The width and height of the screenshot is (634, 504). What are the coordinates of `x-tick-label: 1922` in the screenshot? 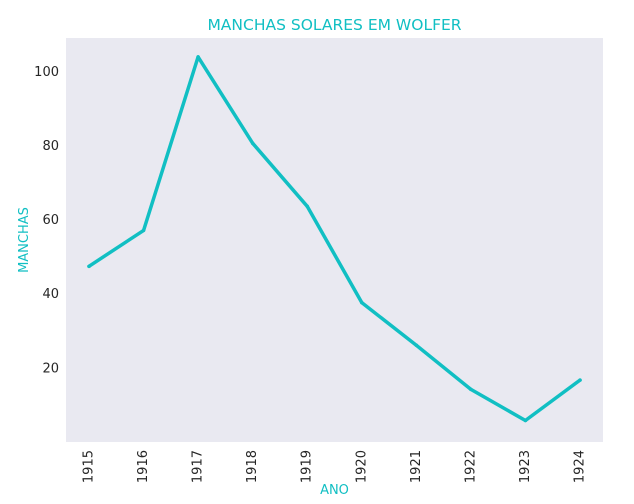 It's located at (470, 466).